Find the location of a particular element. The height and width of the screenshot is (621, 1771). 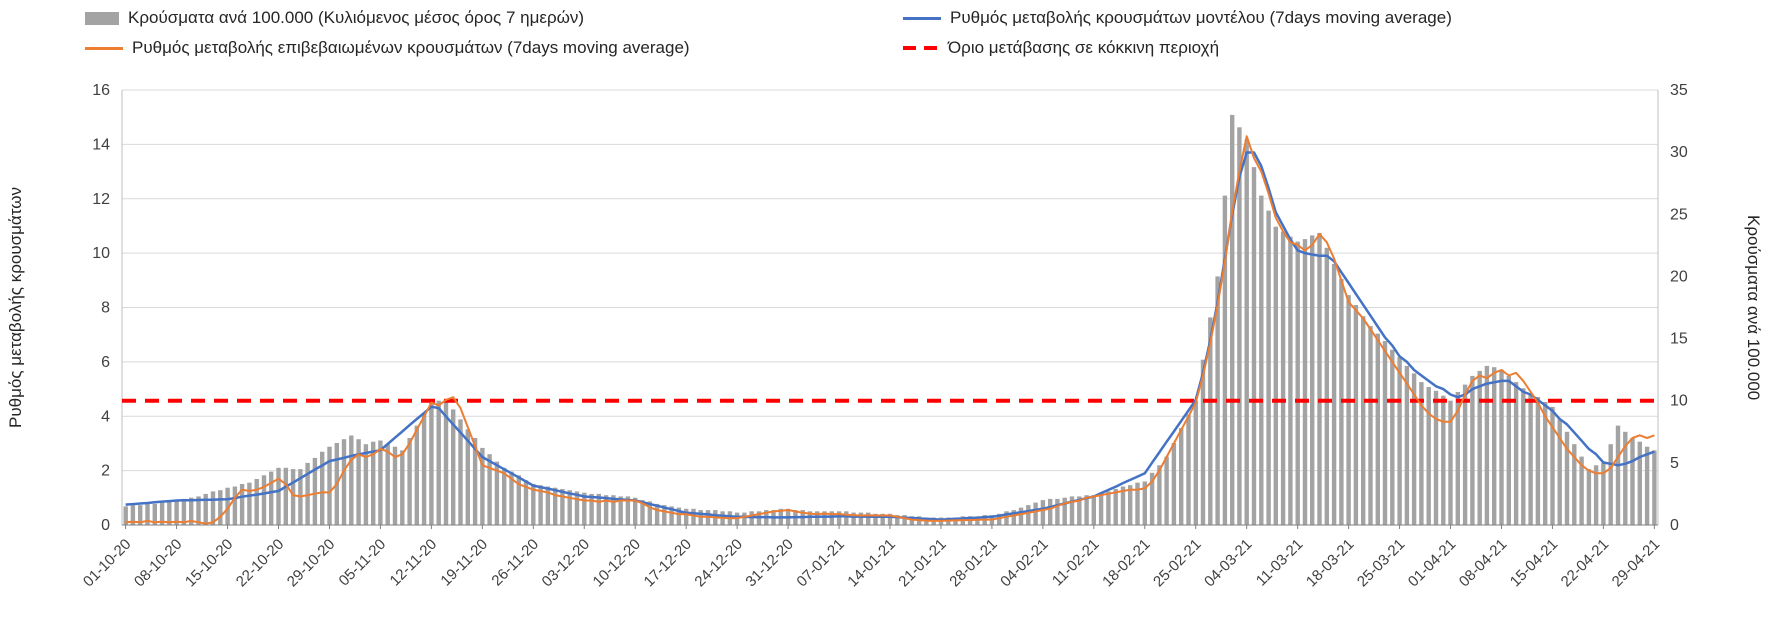

svg-text: 12-11-20 is located at coordinates (414, 563).